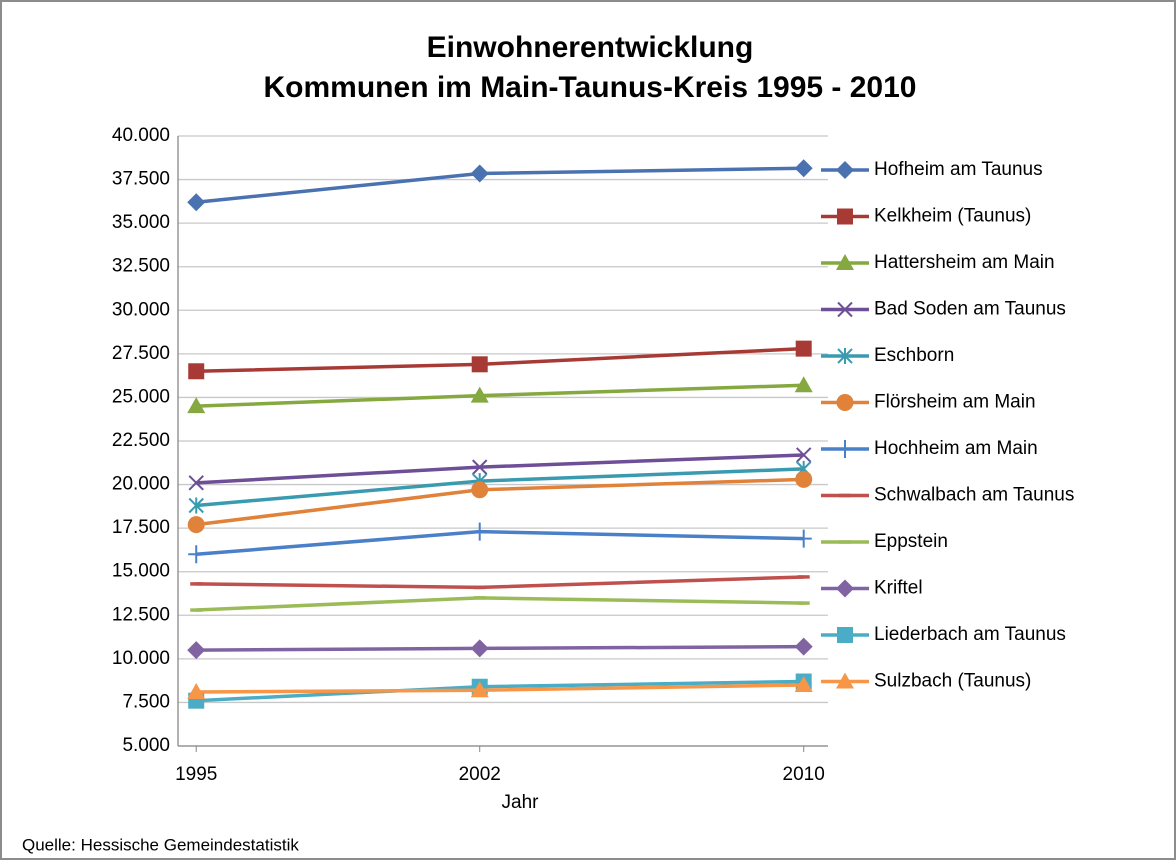  Describe the element at coordinates (590, 47) in the screenshot. I see `chart-title: Einwohnerentwicklung` at that location.